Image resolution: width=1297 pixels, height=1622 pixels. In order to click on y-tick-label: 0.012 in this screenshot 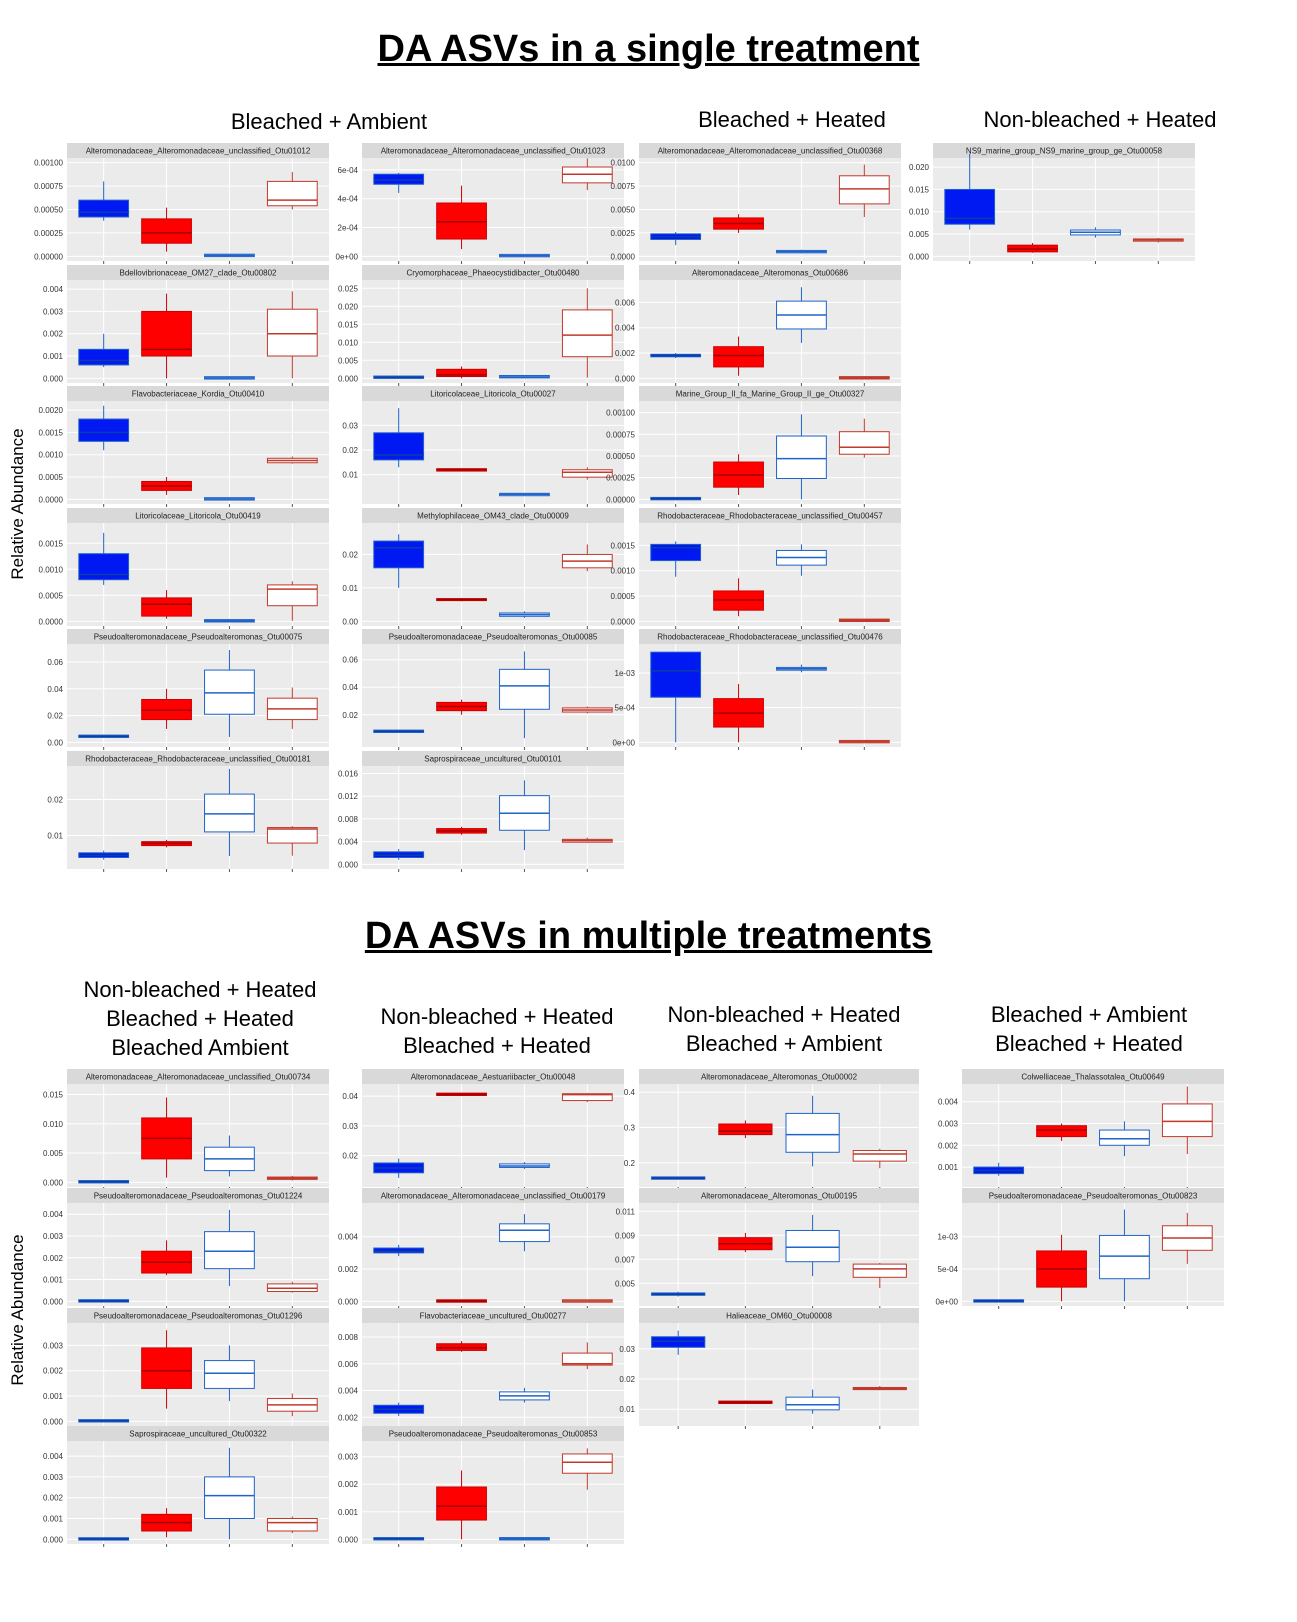, I will do `click(348, 796)`.